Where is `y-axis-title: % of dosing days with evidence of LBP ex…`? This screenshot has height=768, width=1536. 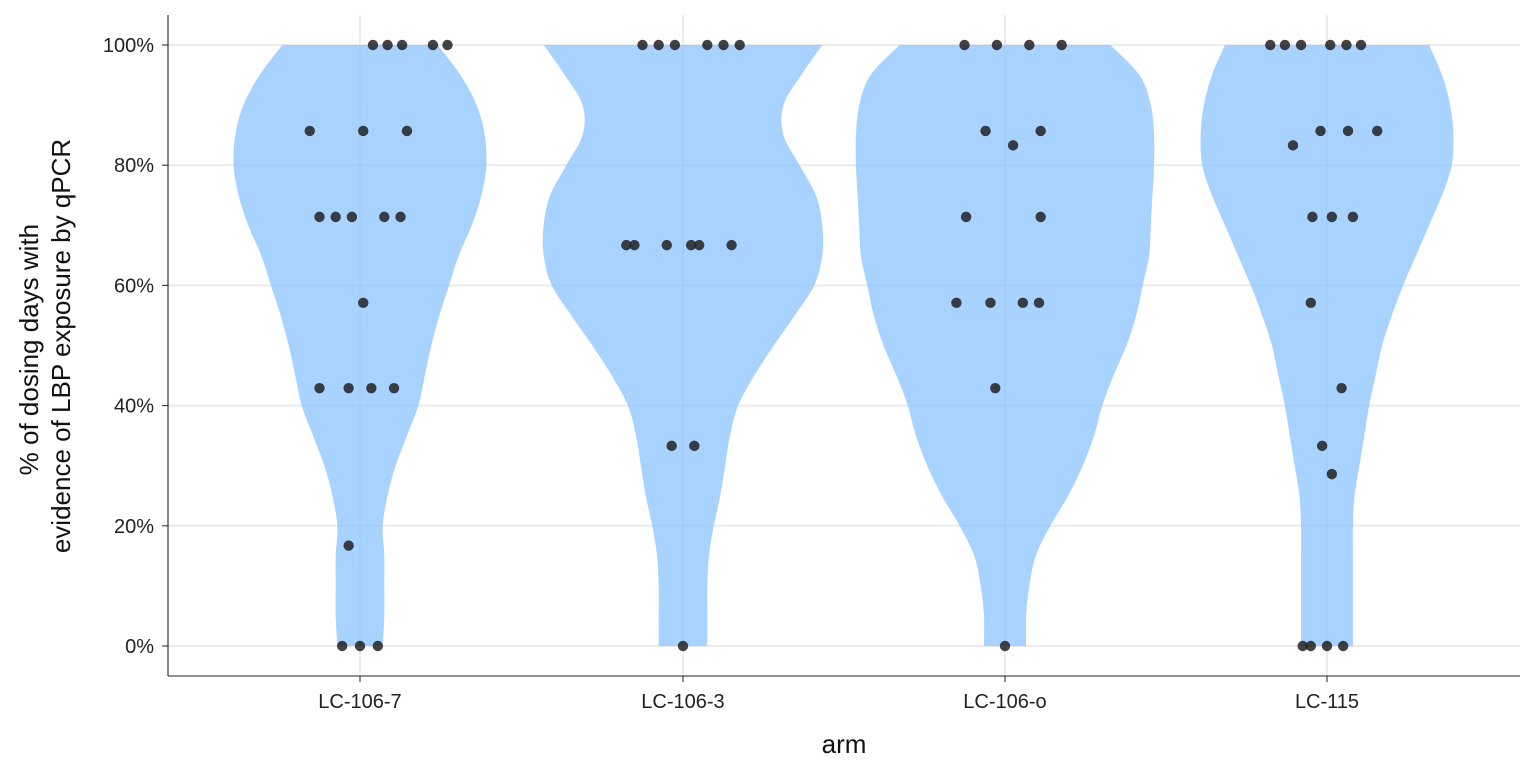
y-axis-title: % of dosing days with evidence of LBP ex… is located at coordinates (45, 346).